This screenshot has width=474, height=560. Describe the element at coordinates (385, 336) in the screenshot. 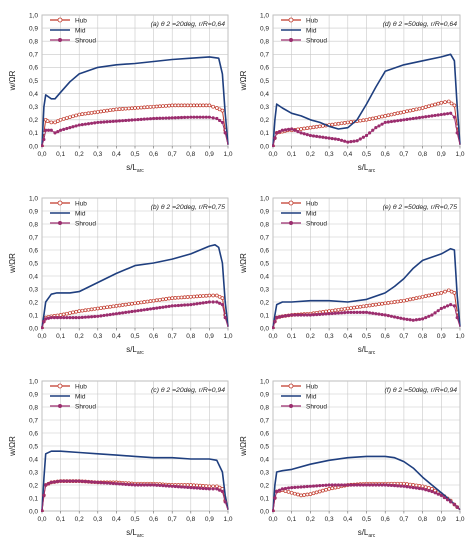

I see `x-tick-label: 0,6` at that location.